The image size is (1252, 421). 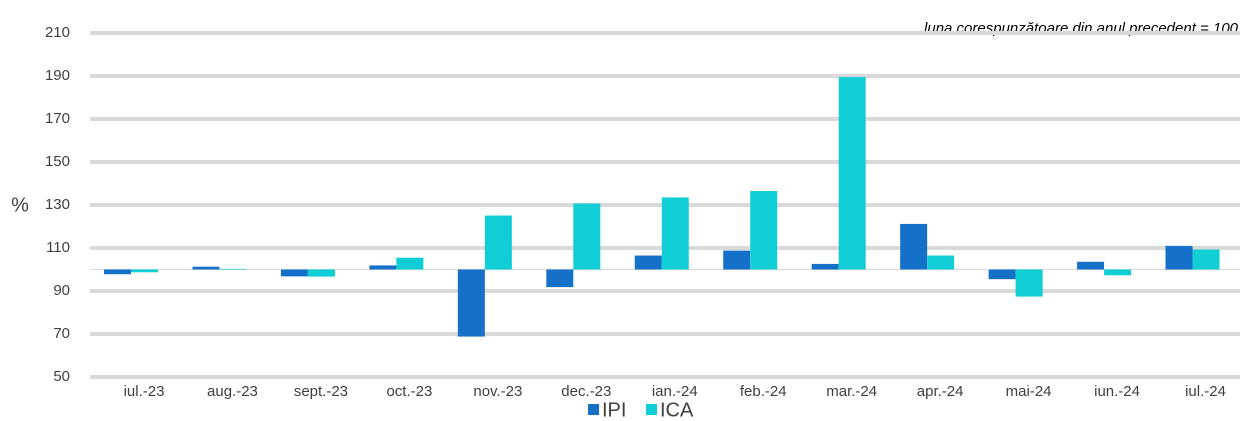 What do you see at coordinates (677, 410) in the screenshot?
I see `legend-label: ICA` at bounding box center [677, 410].